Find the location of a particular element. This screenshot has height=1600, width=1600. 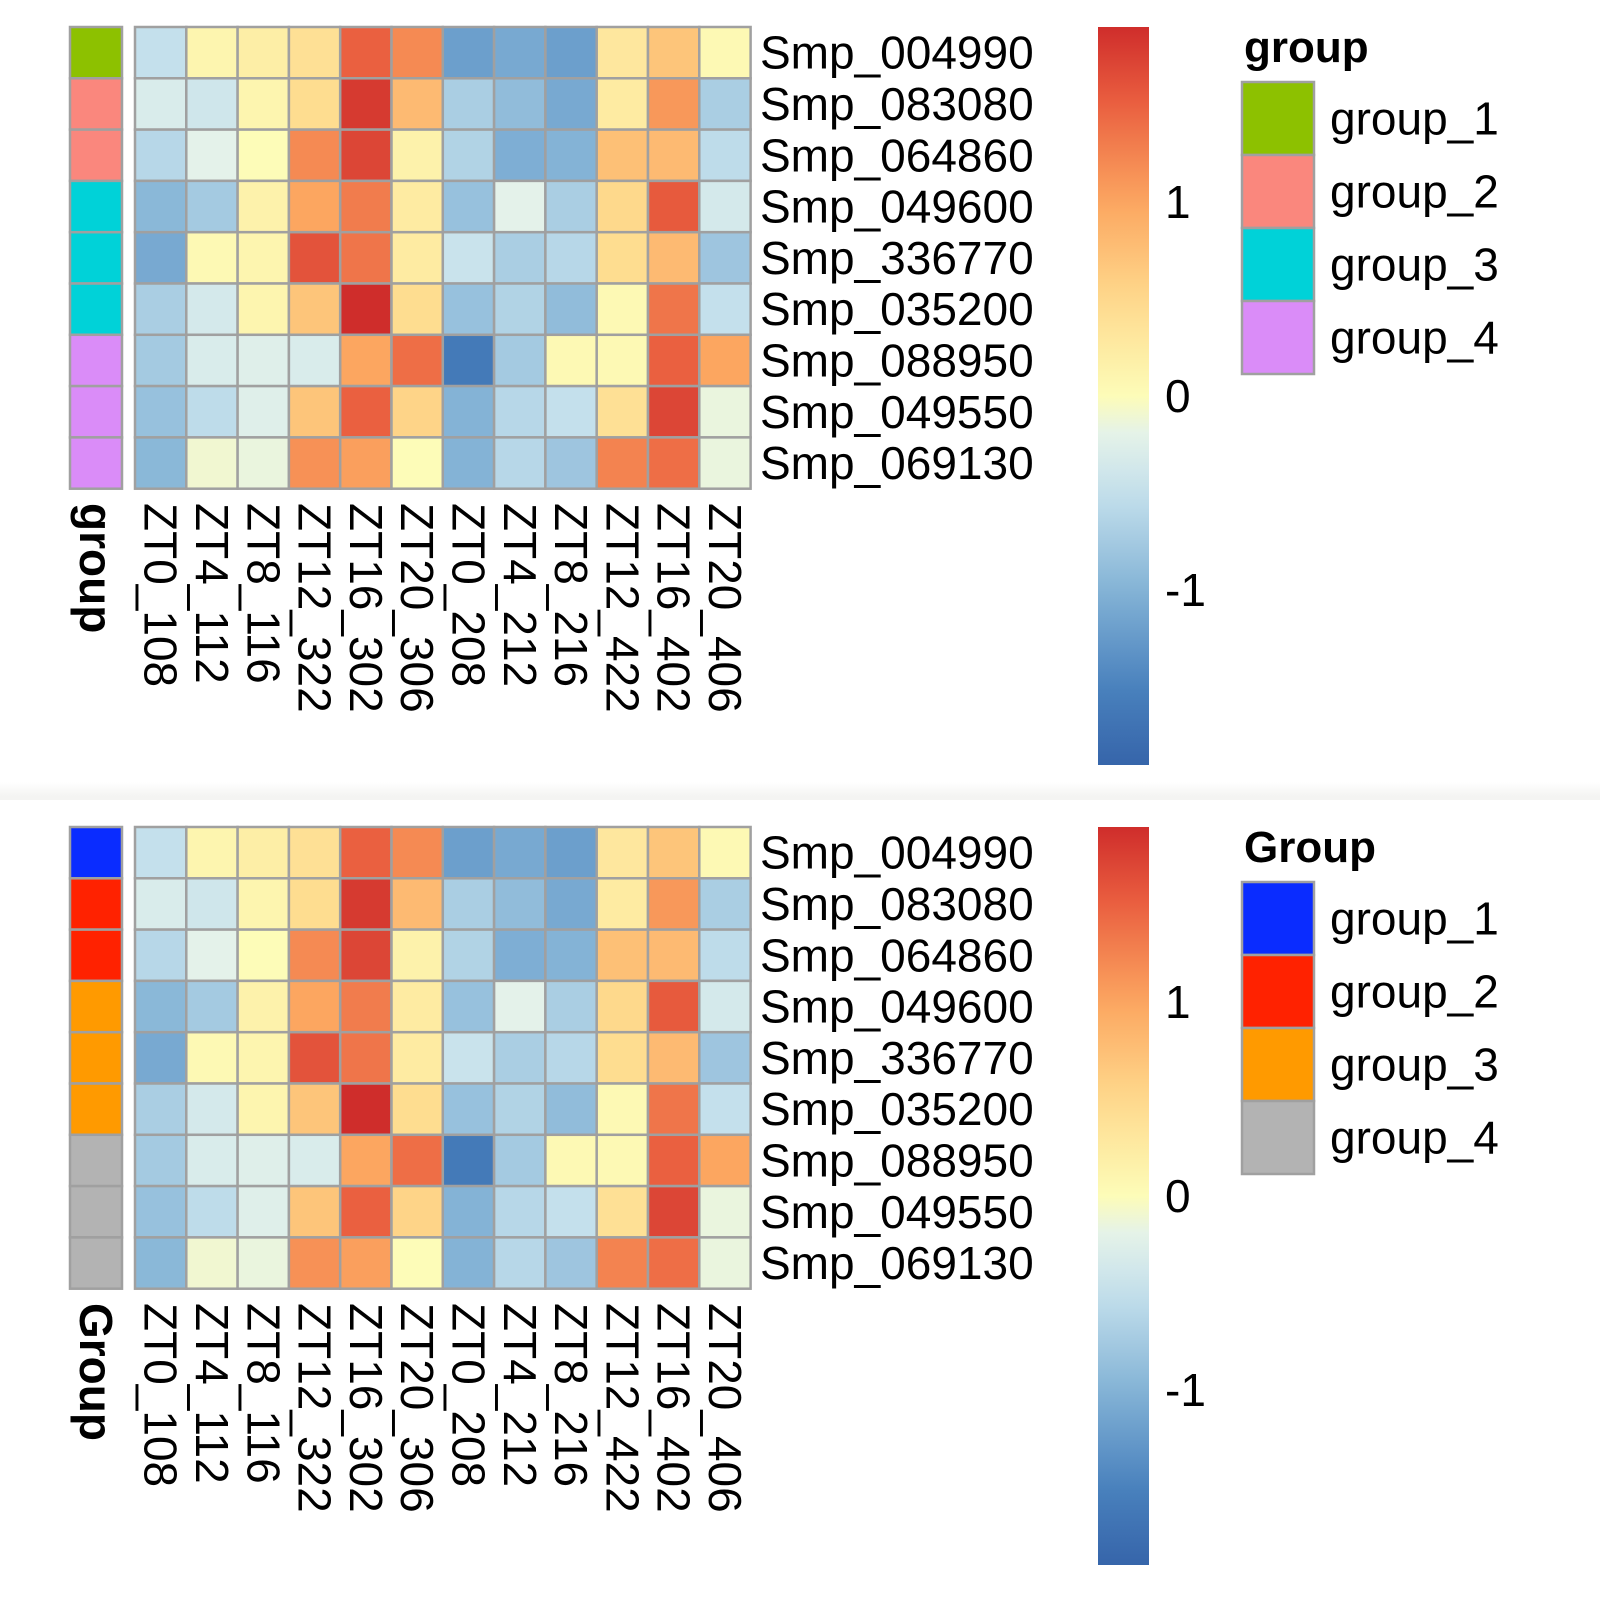

row-label: Smp_035200 is located at coordinates (897, 1109).